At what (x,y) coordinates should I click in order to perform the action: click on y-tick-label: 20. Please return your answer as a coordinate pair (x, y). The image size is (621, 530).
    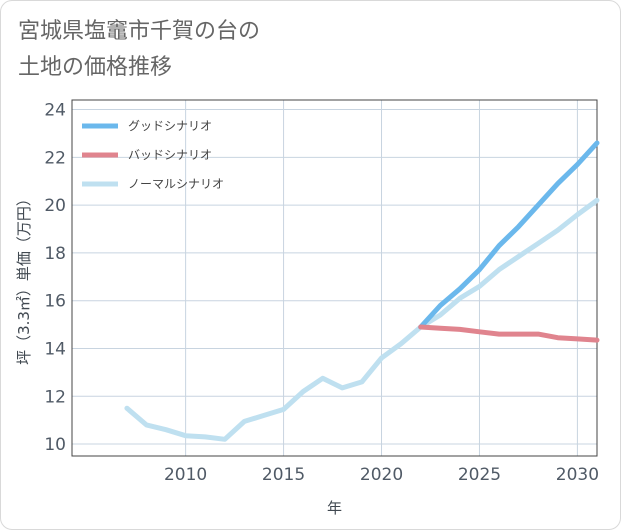
    Looking at the image, I should click on (55, 206).